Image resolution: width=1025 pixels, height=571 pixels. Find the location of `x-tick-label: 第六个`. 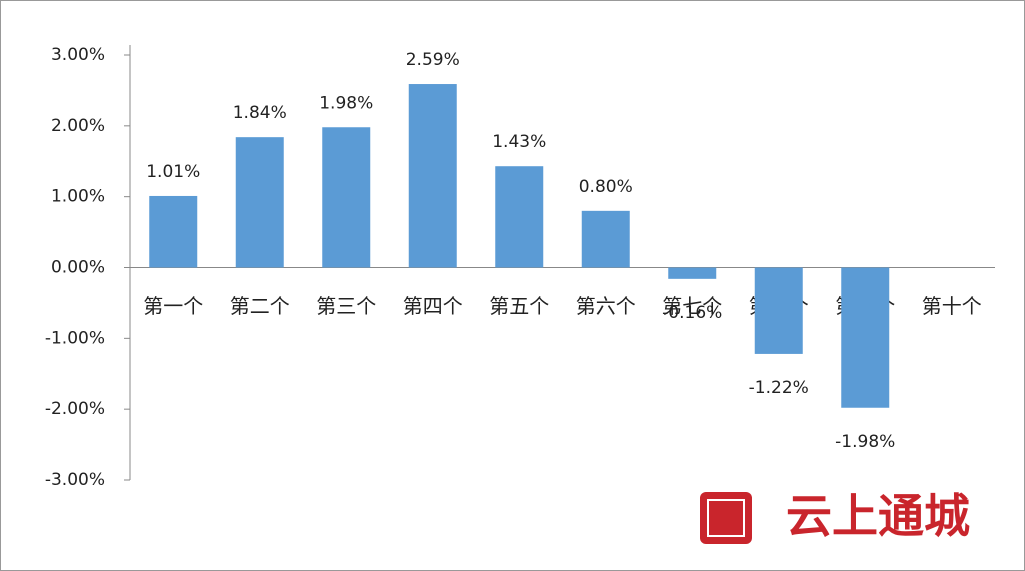

x-tick-label: 第六个 is located at coordinates (606, 306).